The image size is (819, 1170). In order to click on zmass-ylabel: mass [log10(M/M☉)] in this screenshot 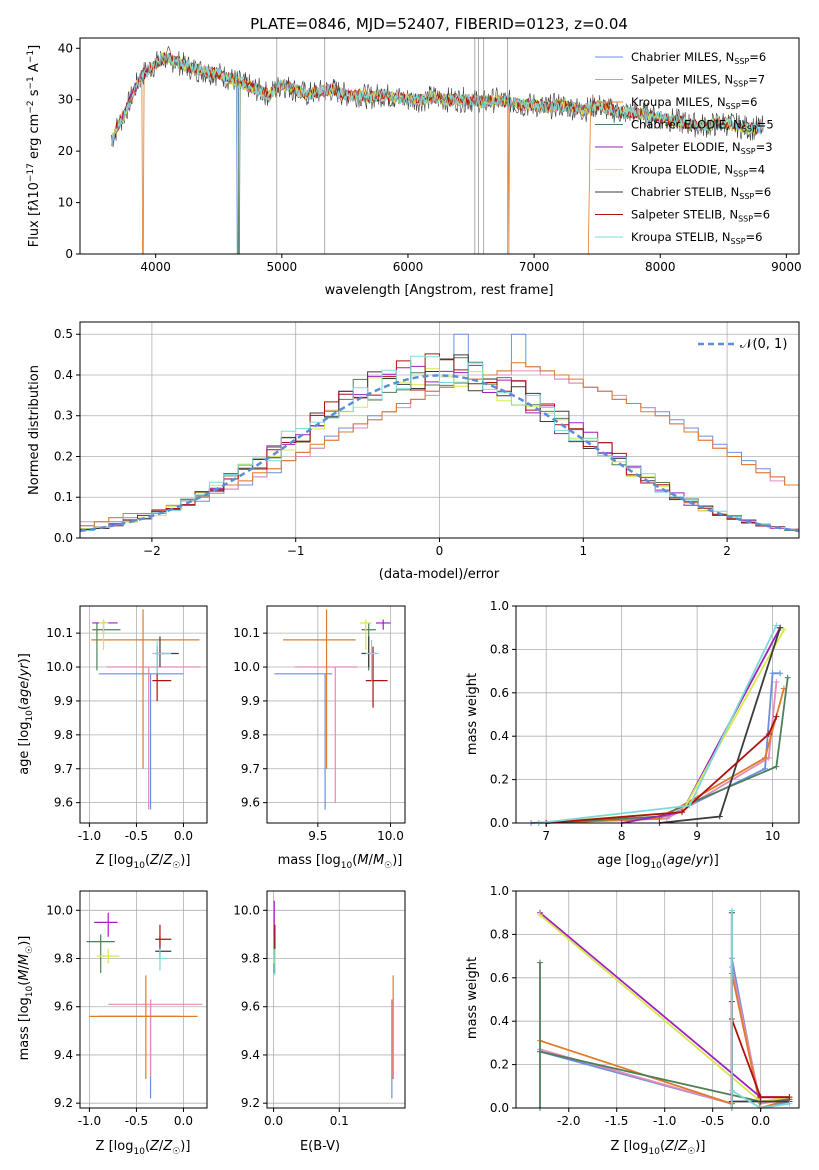, I will do `click(26, 998)`.